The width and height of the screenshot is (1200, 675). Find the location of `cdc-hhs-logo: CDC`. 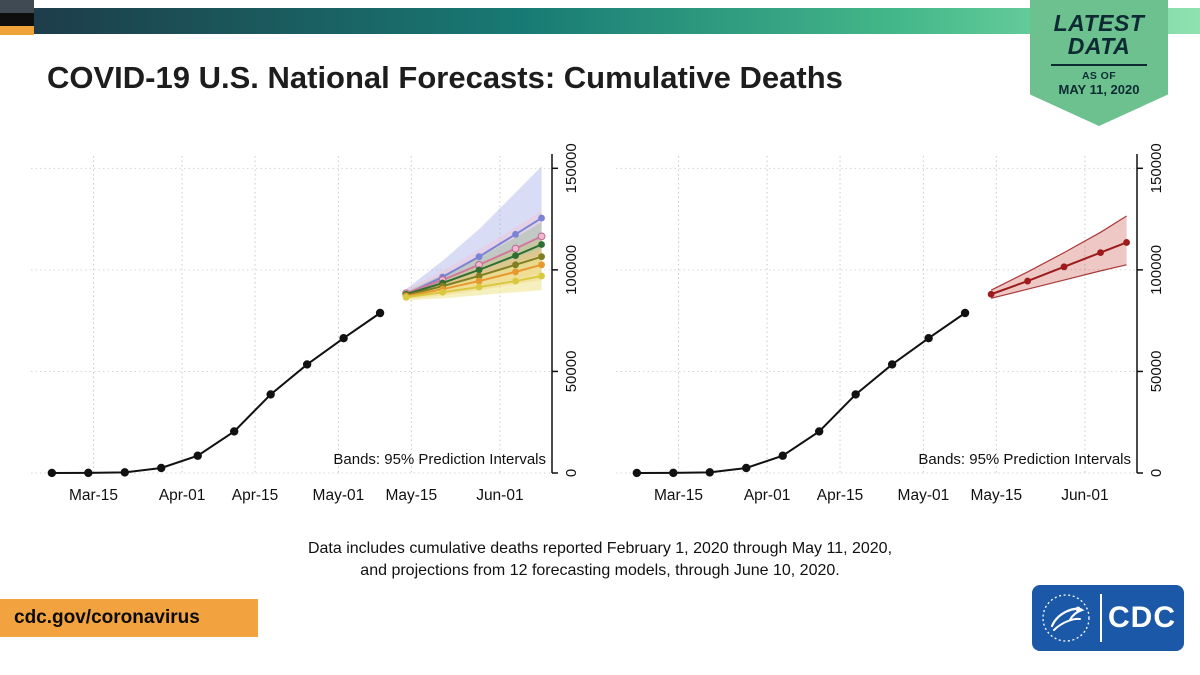

cdc-hhs-logo: CDC is located at coordinates (1108, 618).